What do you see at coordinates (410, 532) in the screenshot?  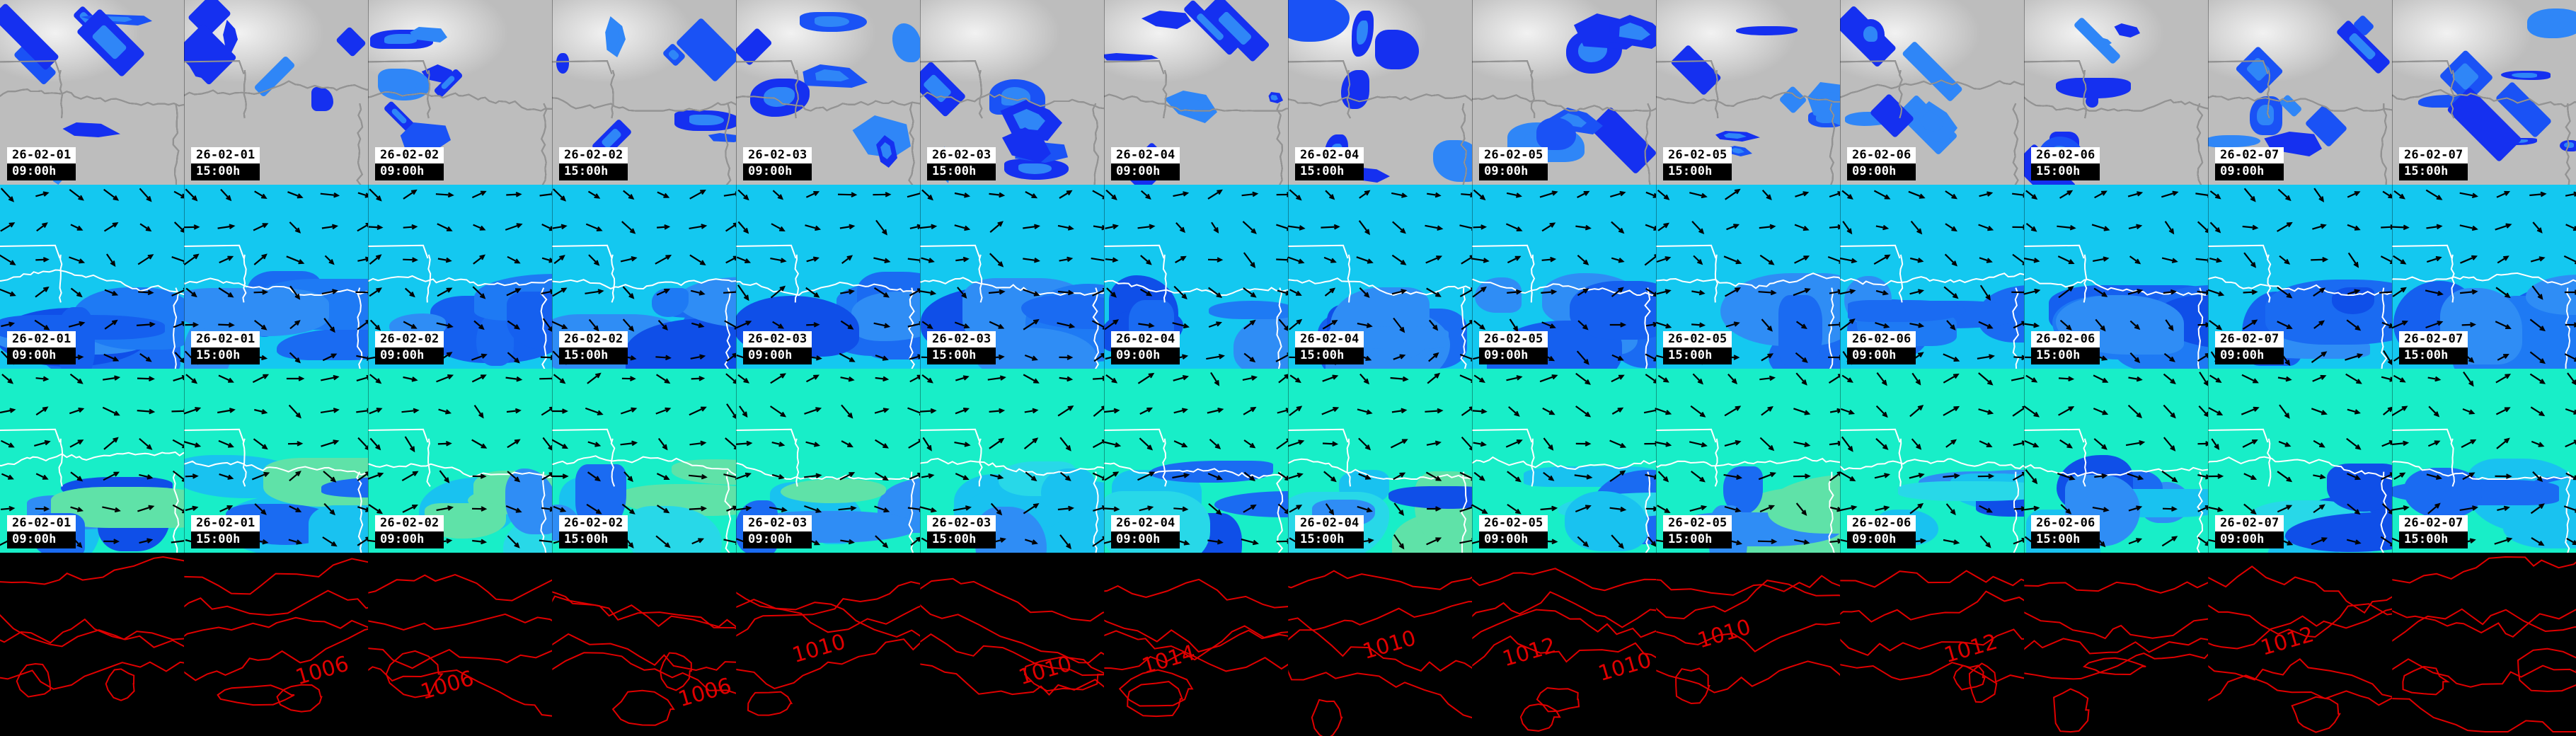 I see `panel-timestamp: 26-02-02 09:00h` at bounding box center [410, 532].